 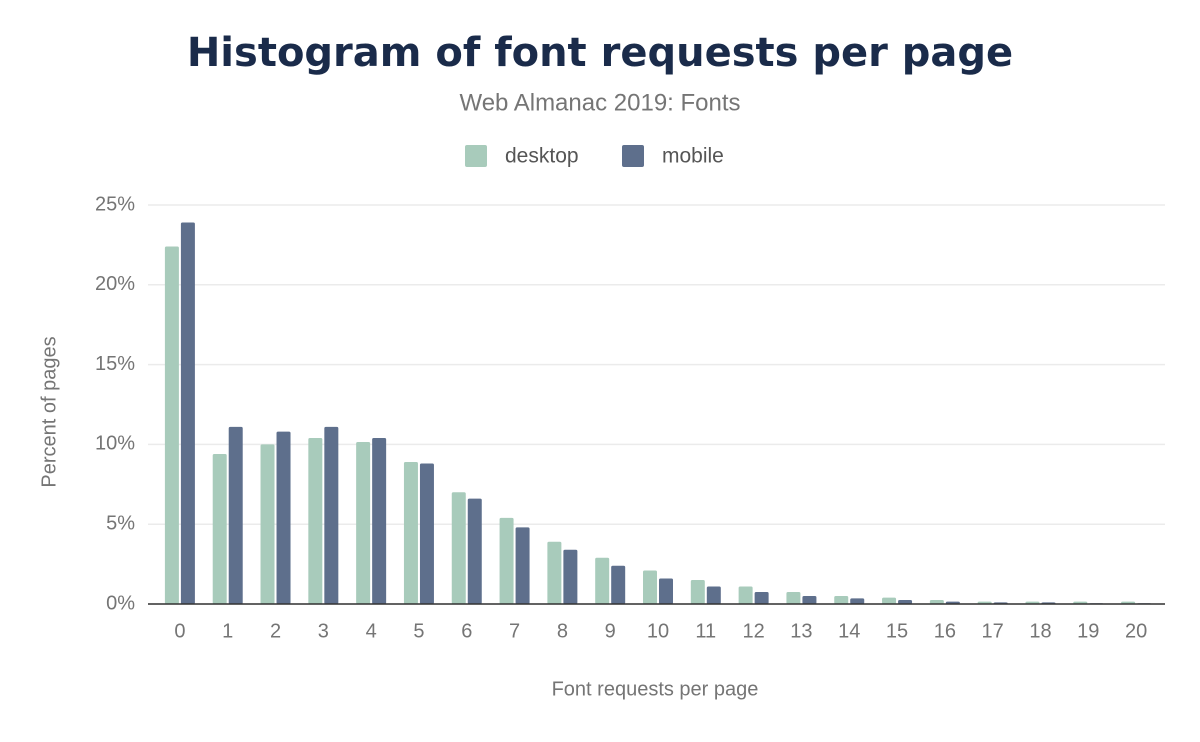 What do you see at coordinates (753, 631) in the screenshot?
I see `x-tick-label: 12` at bounding box center [753, 631].